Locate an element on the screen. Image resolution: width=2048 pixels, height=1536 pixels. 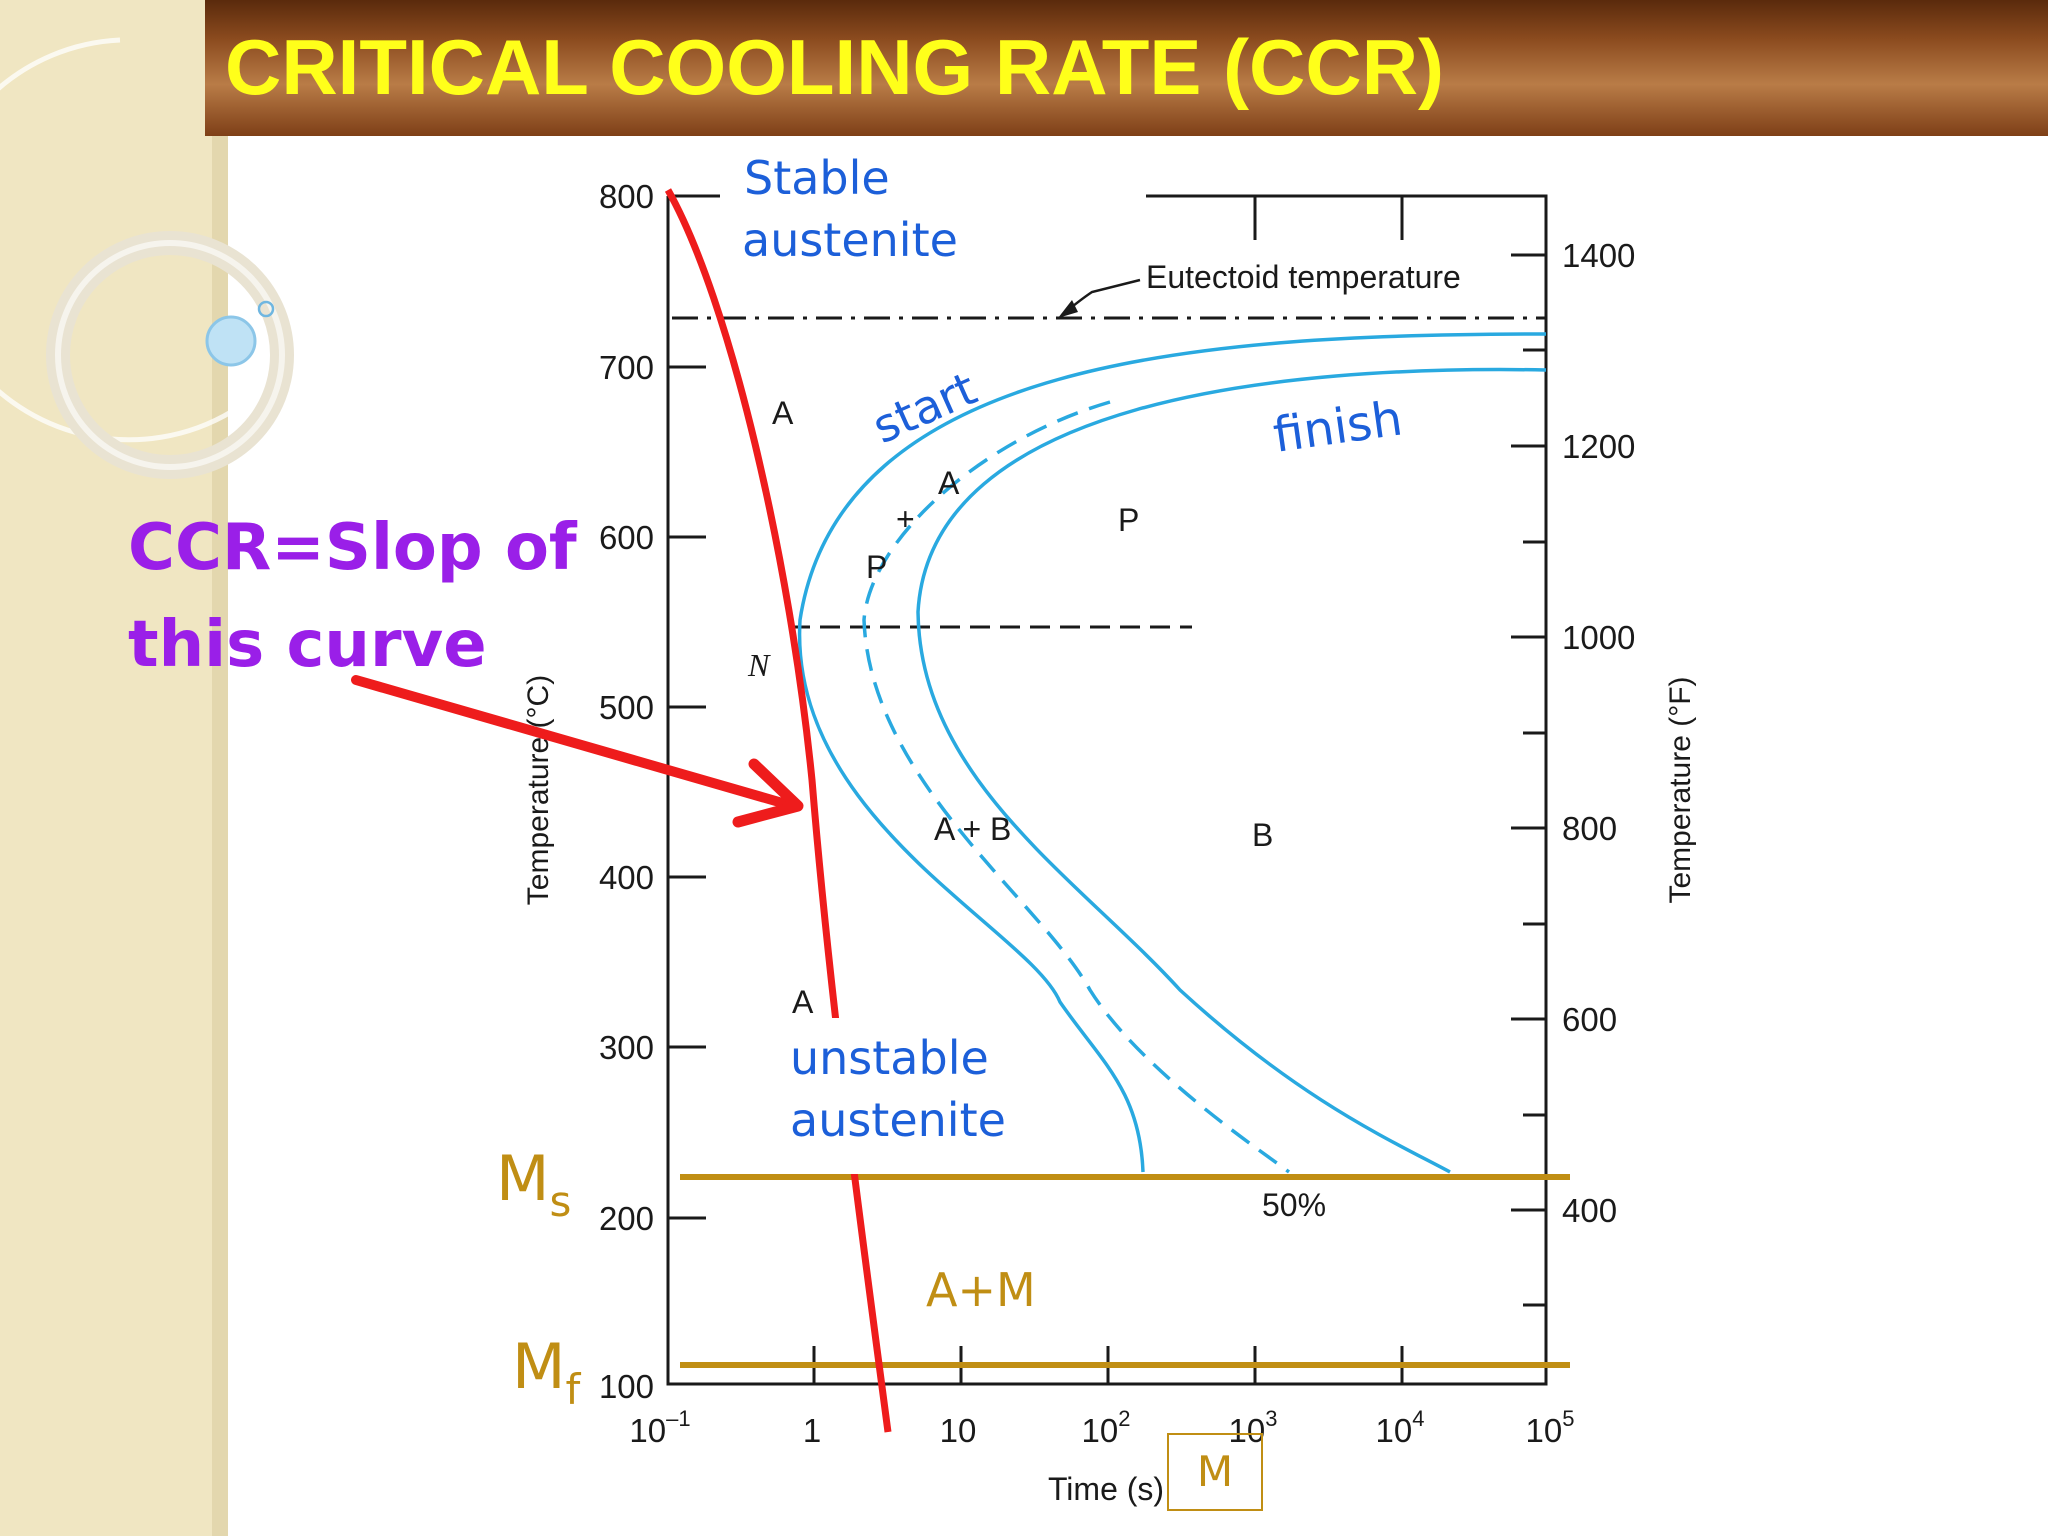
right-tick-label: 1000 is located at coordinates (1598, 637).